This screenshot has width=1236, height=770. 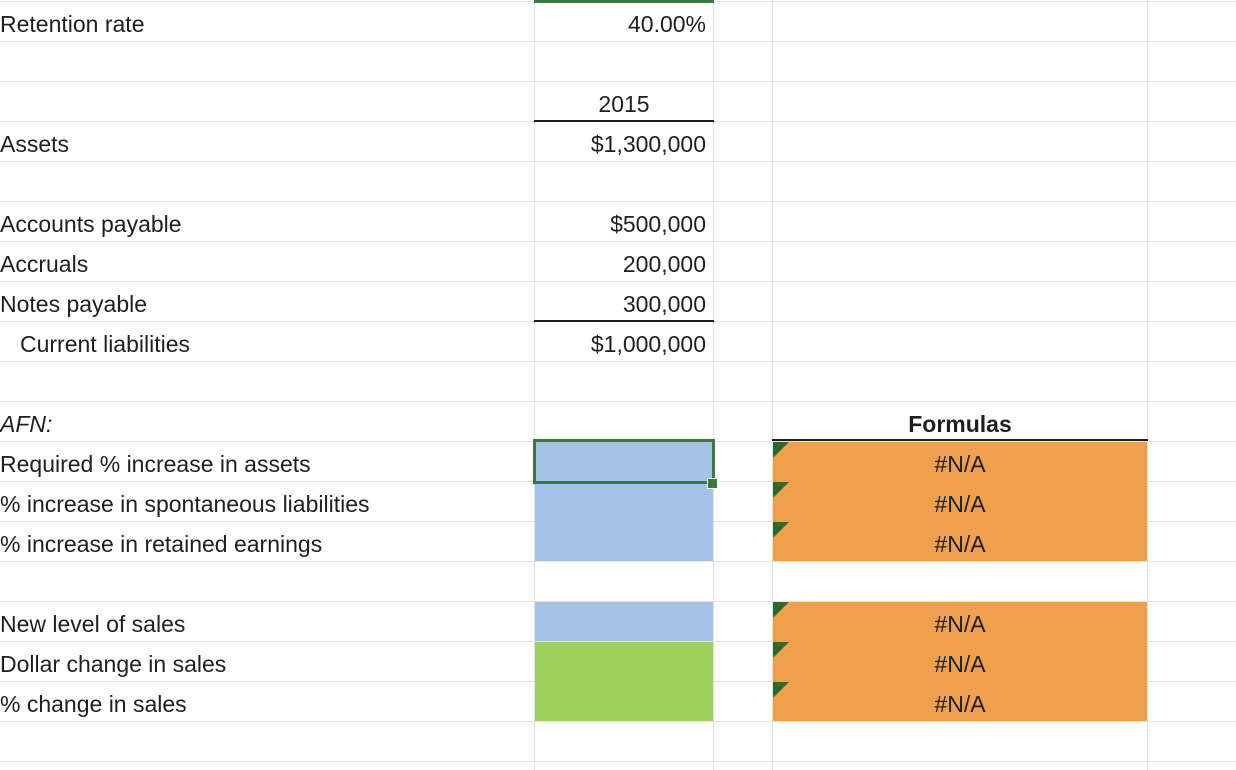 What do you see at coordinates (666, 24) in the screenshot?
I see `retention-rate-value: 40.00%` at bounding box center [666, 24].